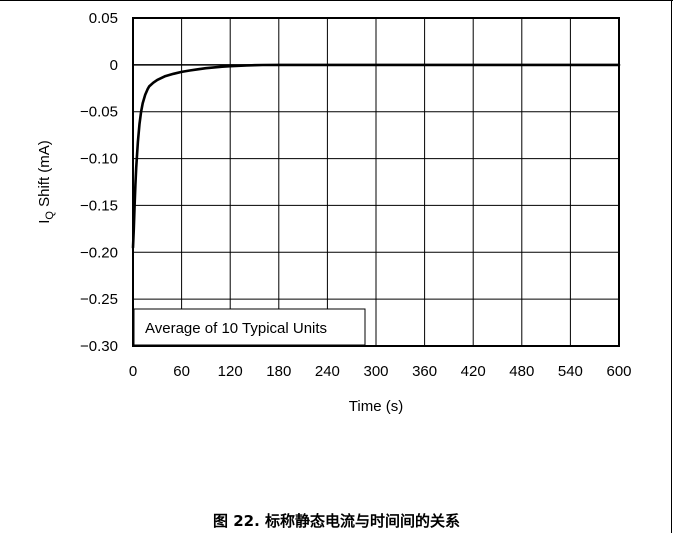 The image size is (673, 533). I want to click on x-tick-label: 420, so click(473, 371).